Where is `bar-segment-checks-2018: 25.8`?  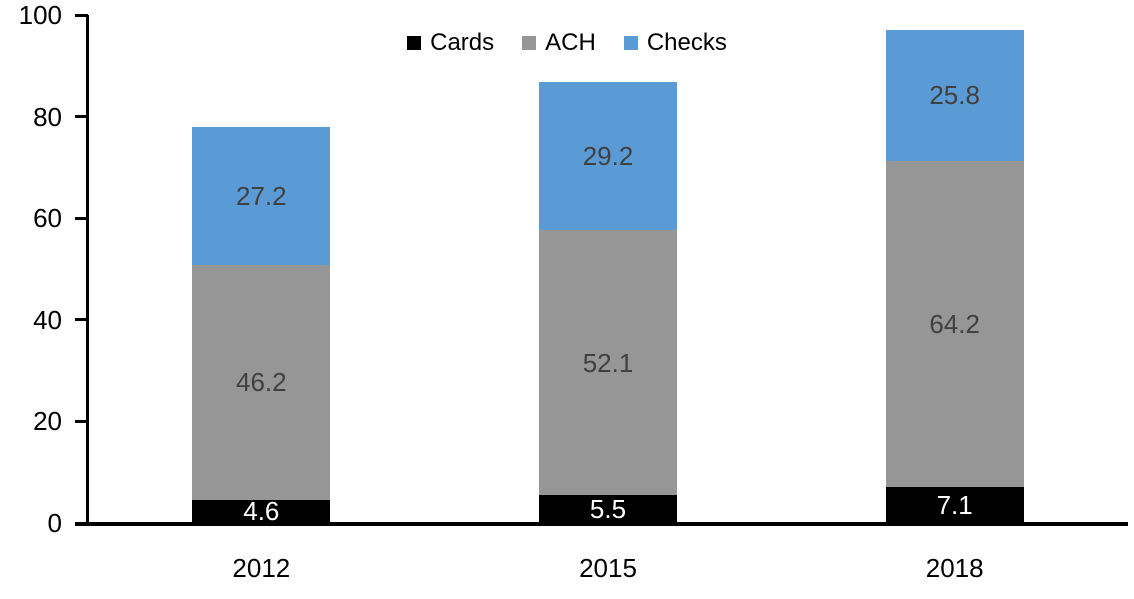 bar-segment-checks-2018: 25.8 is located at coordinates (954, 95).